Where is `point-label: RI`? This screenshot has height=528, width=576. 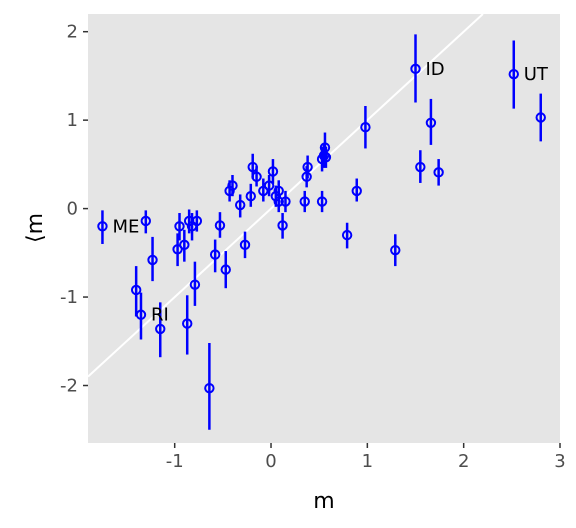 point-label: RI is located at coordinates (160, 315).